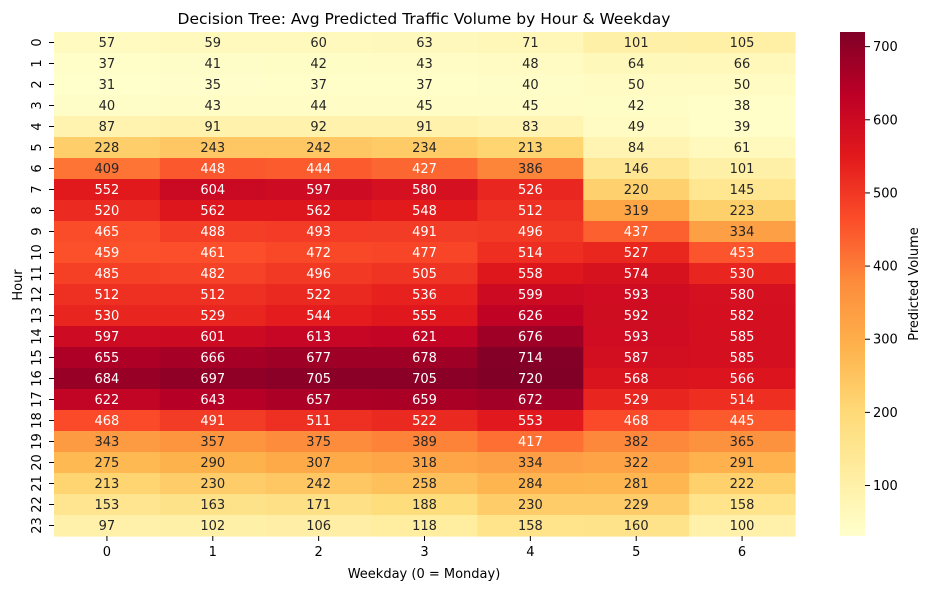 Image resolution: width=931 pixels, height=594 pixels. What do you see at coordinates (636, 526) in the screenshot?
I see `cell-value-label: 160` at bounding box center [636, 526].